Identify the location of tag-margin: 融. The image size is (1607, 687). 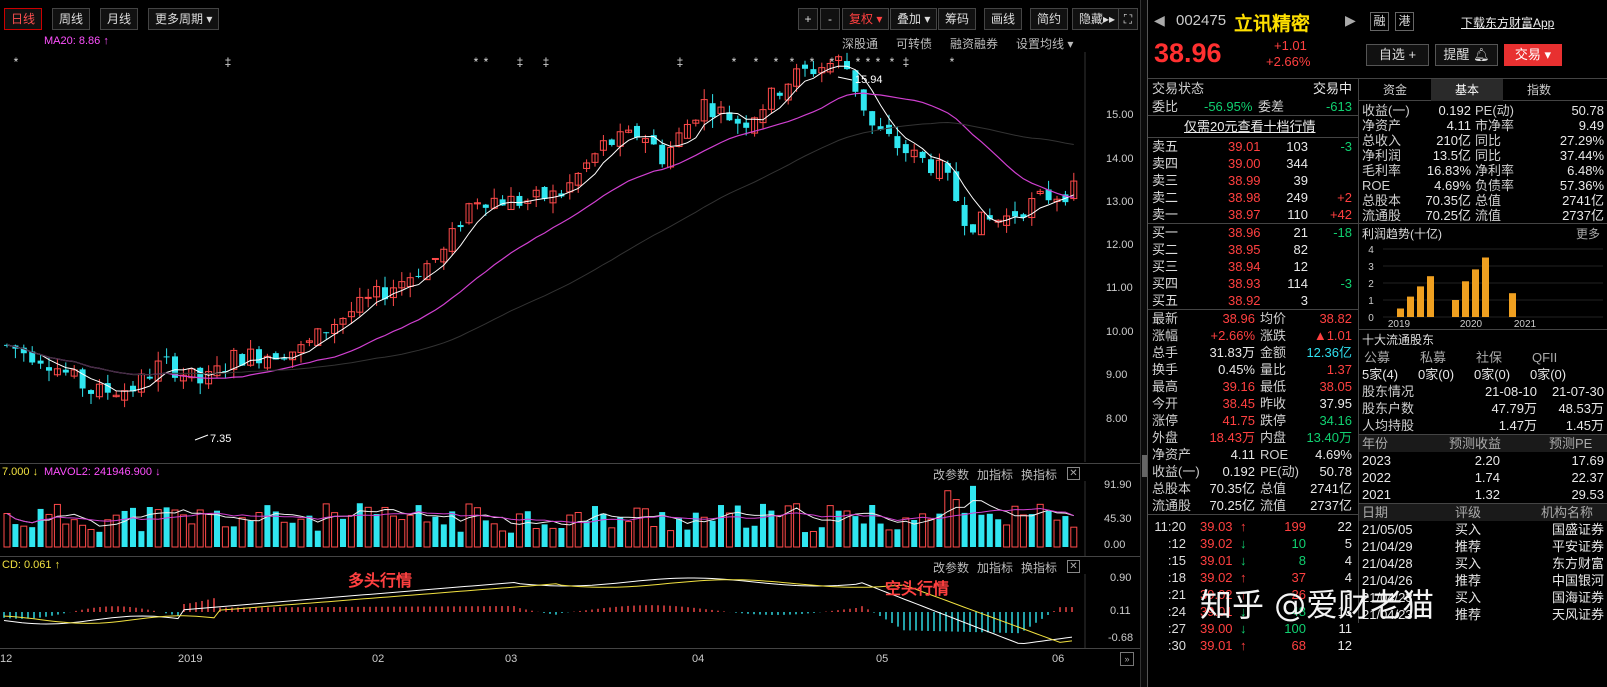
(1379, 21).